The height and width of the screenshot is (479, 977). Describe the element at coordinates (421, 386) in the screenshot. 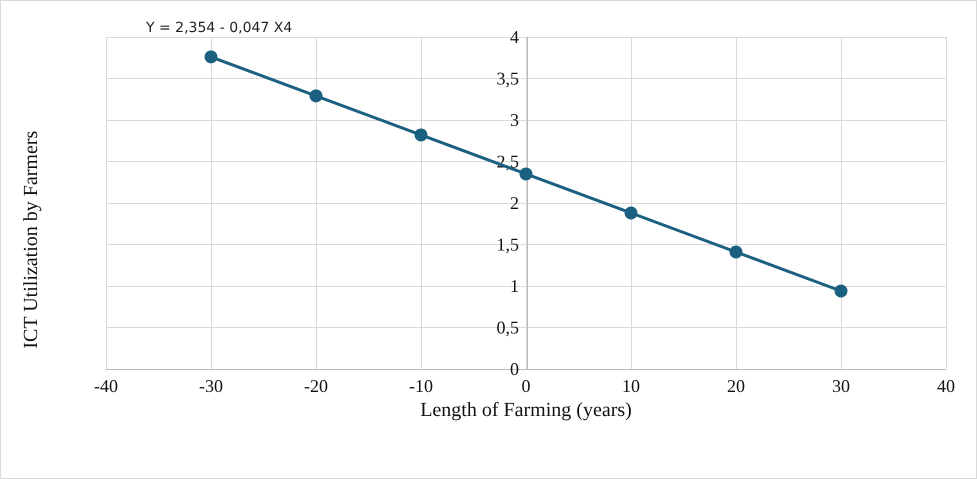

I see `x-tick-label: -10` at that location.